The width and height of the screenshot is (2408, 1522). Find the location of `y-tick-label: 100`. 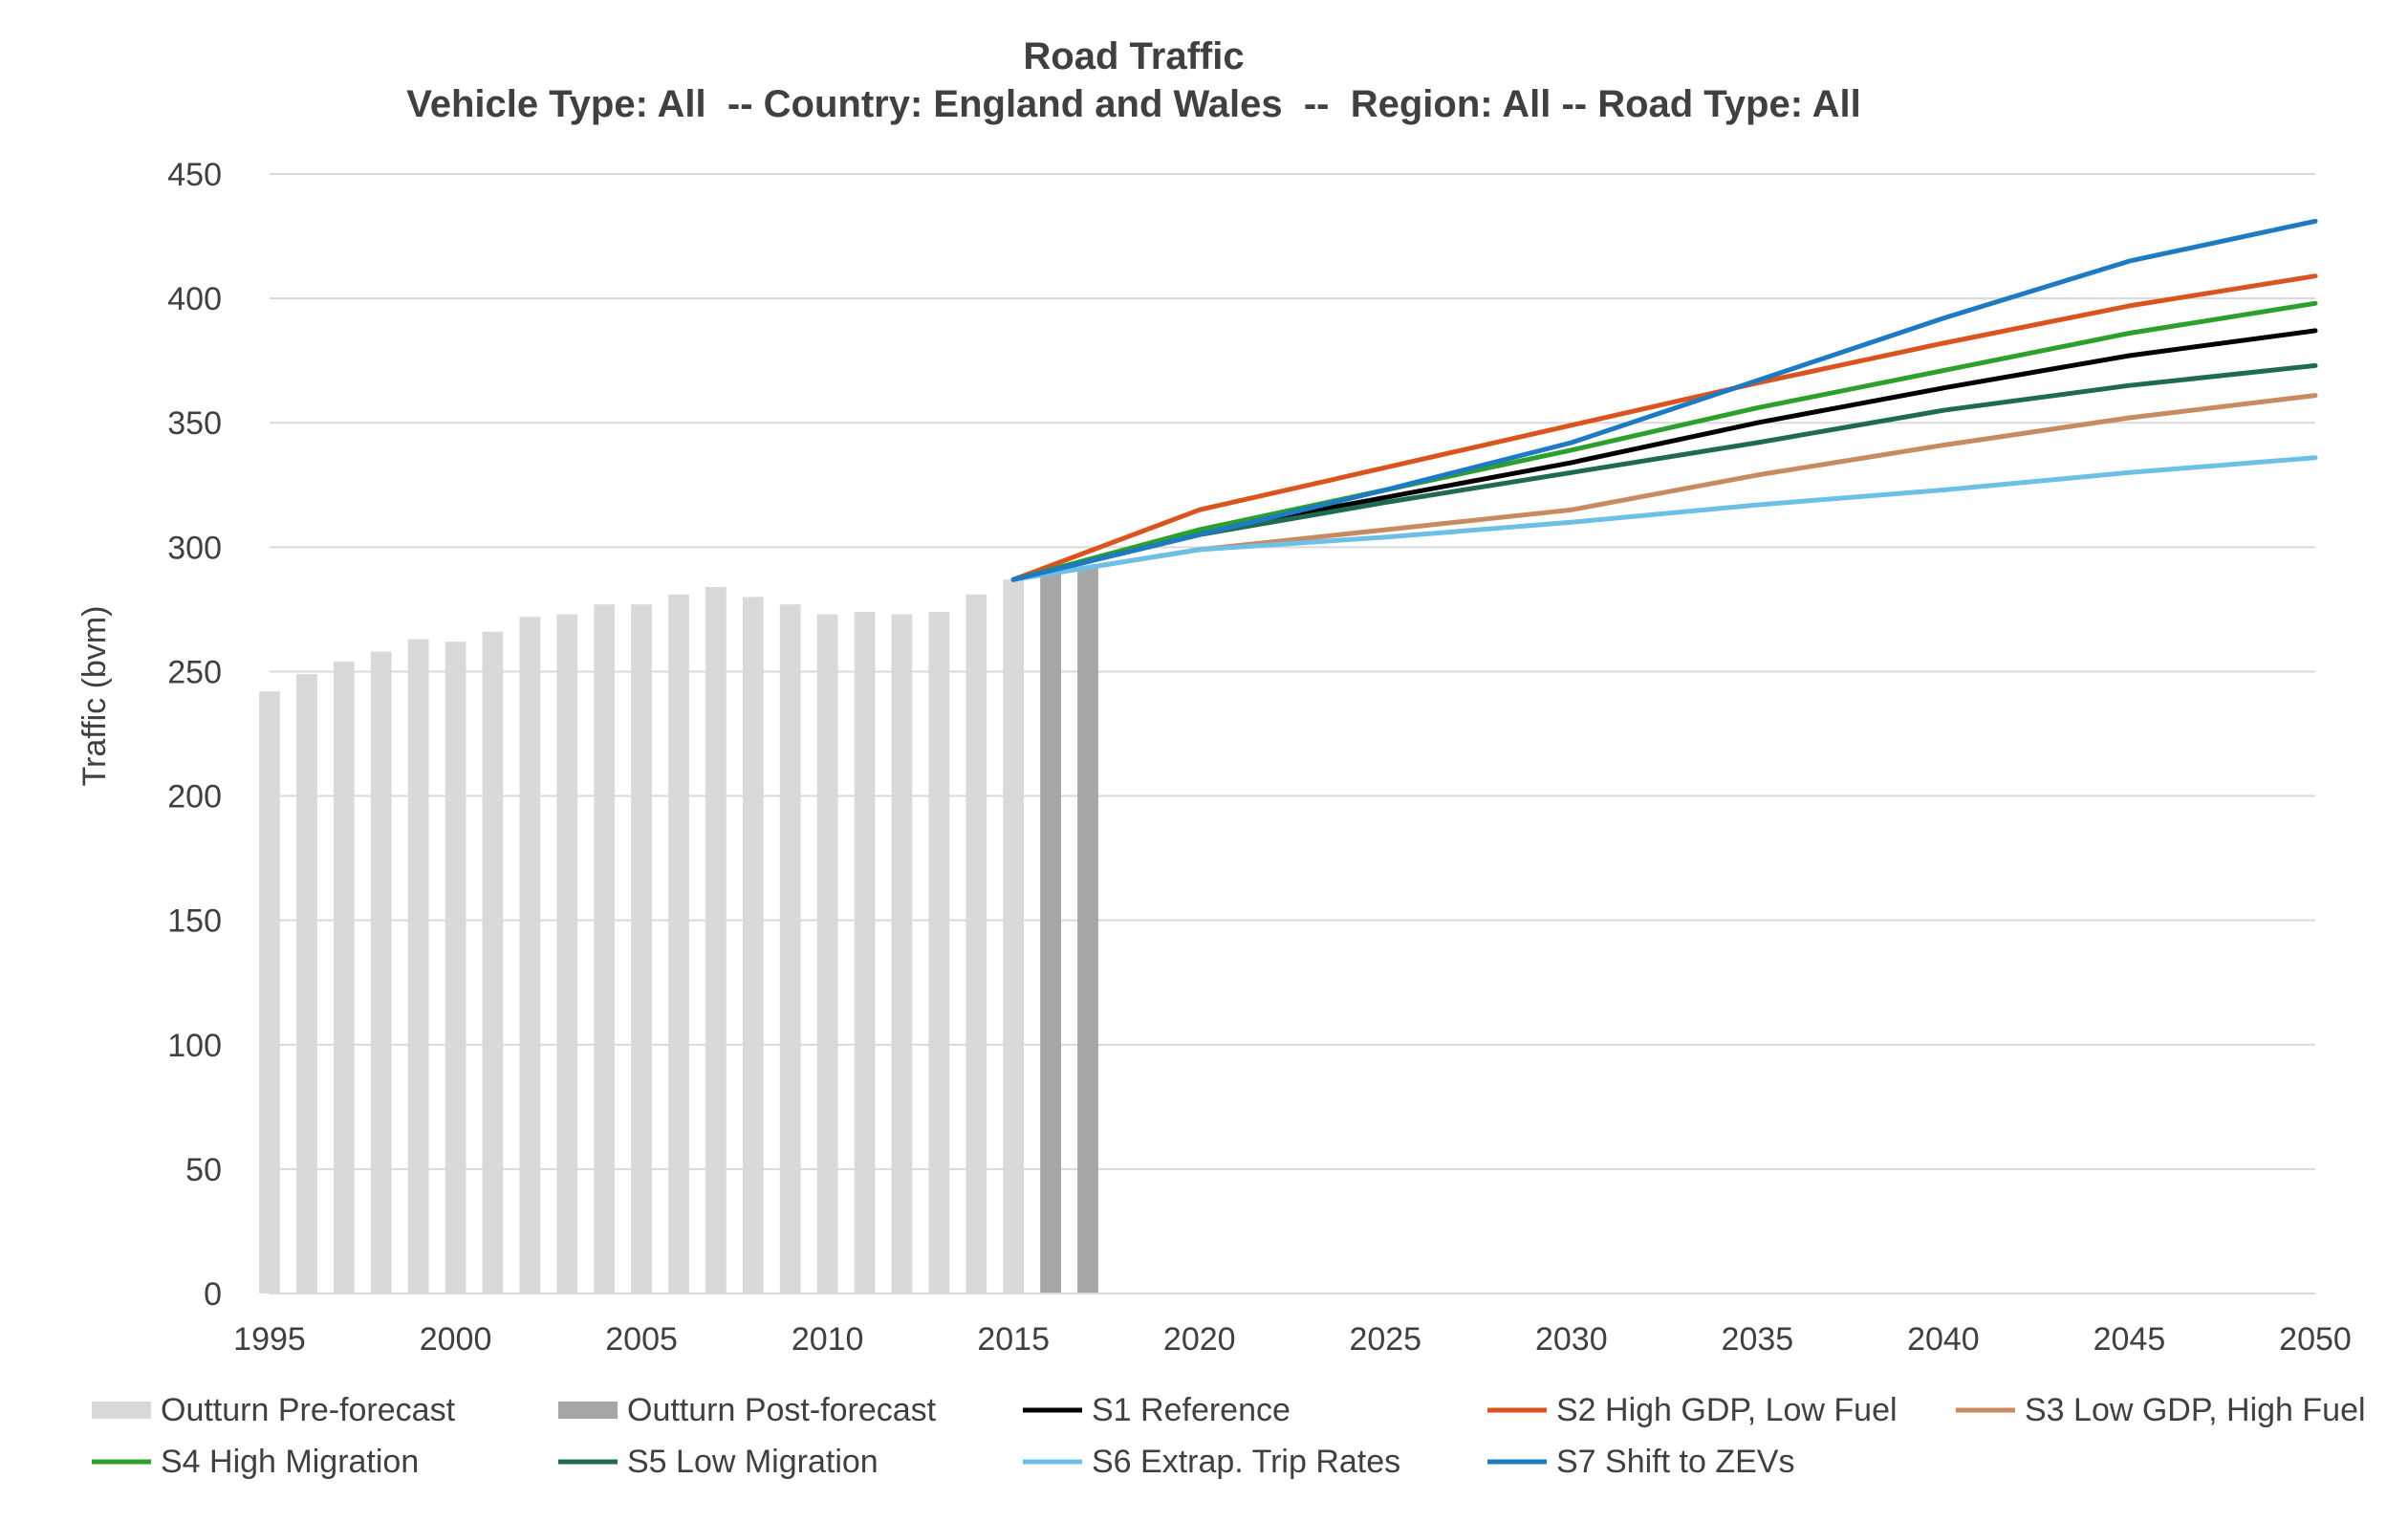

y-tick-label: 100 is located at coordinates (194, 1046).